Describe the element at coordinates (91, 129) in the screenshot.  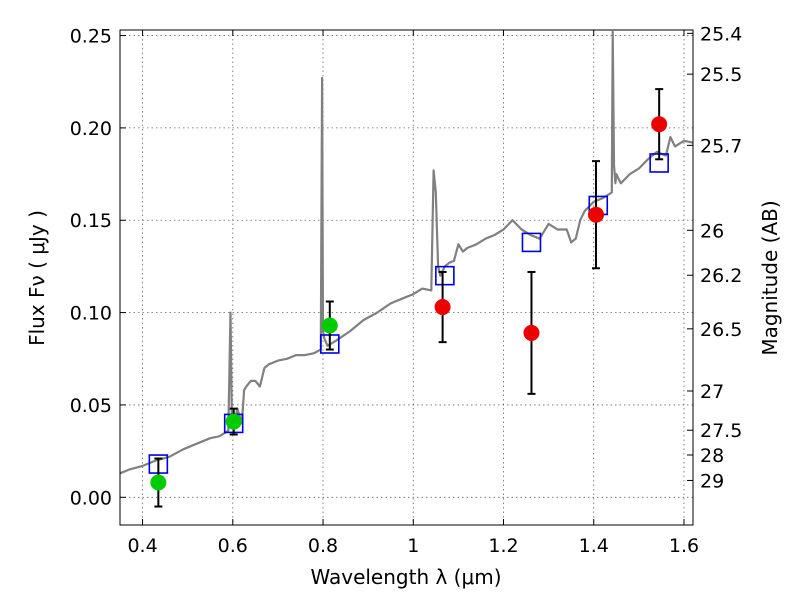
I see `y-tick-label: 0.20` at that location.